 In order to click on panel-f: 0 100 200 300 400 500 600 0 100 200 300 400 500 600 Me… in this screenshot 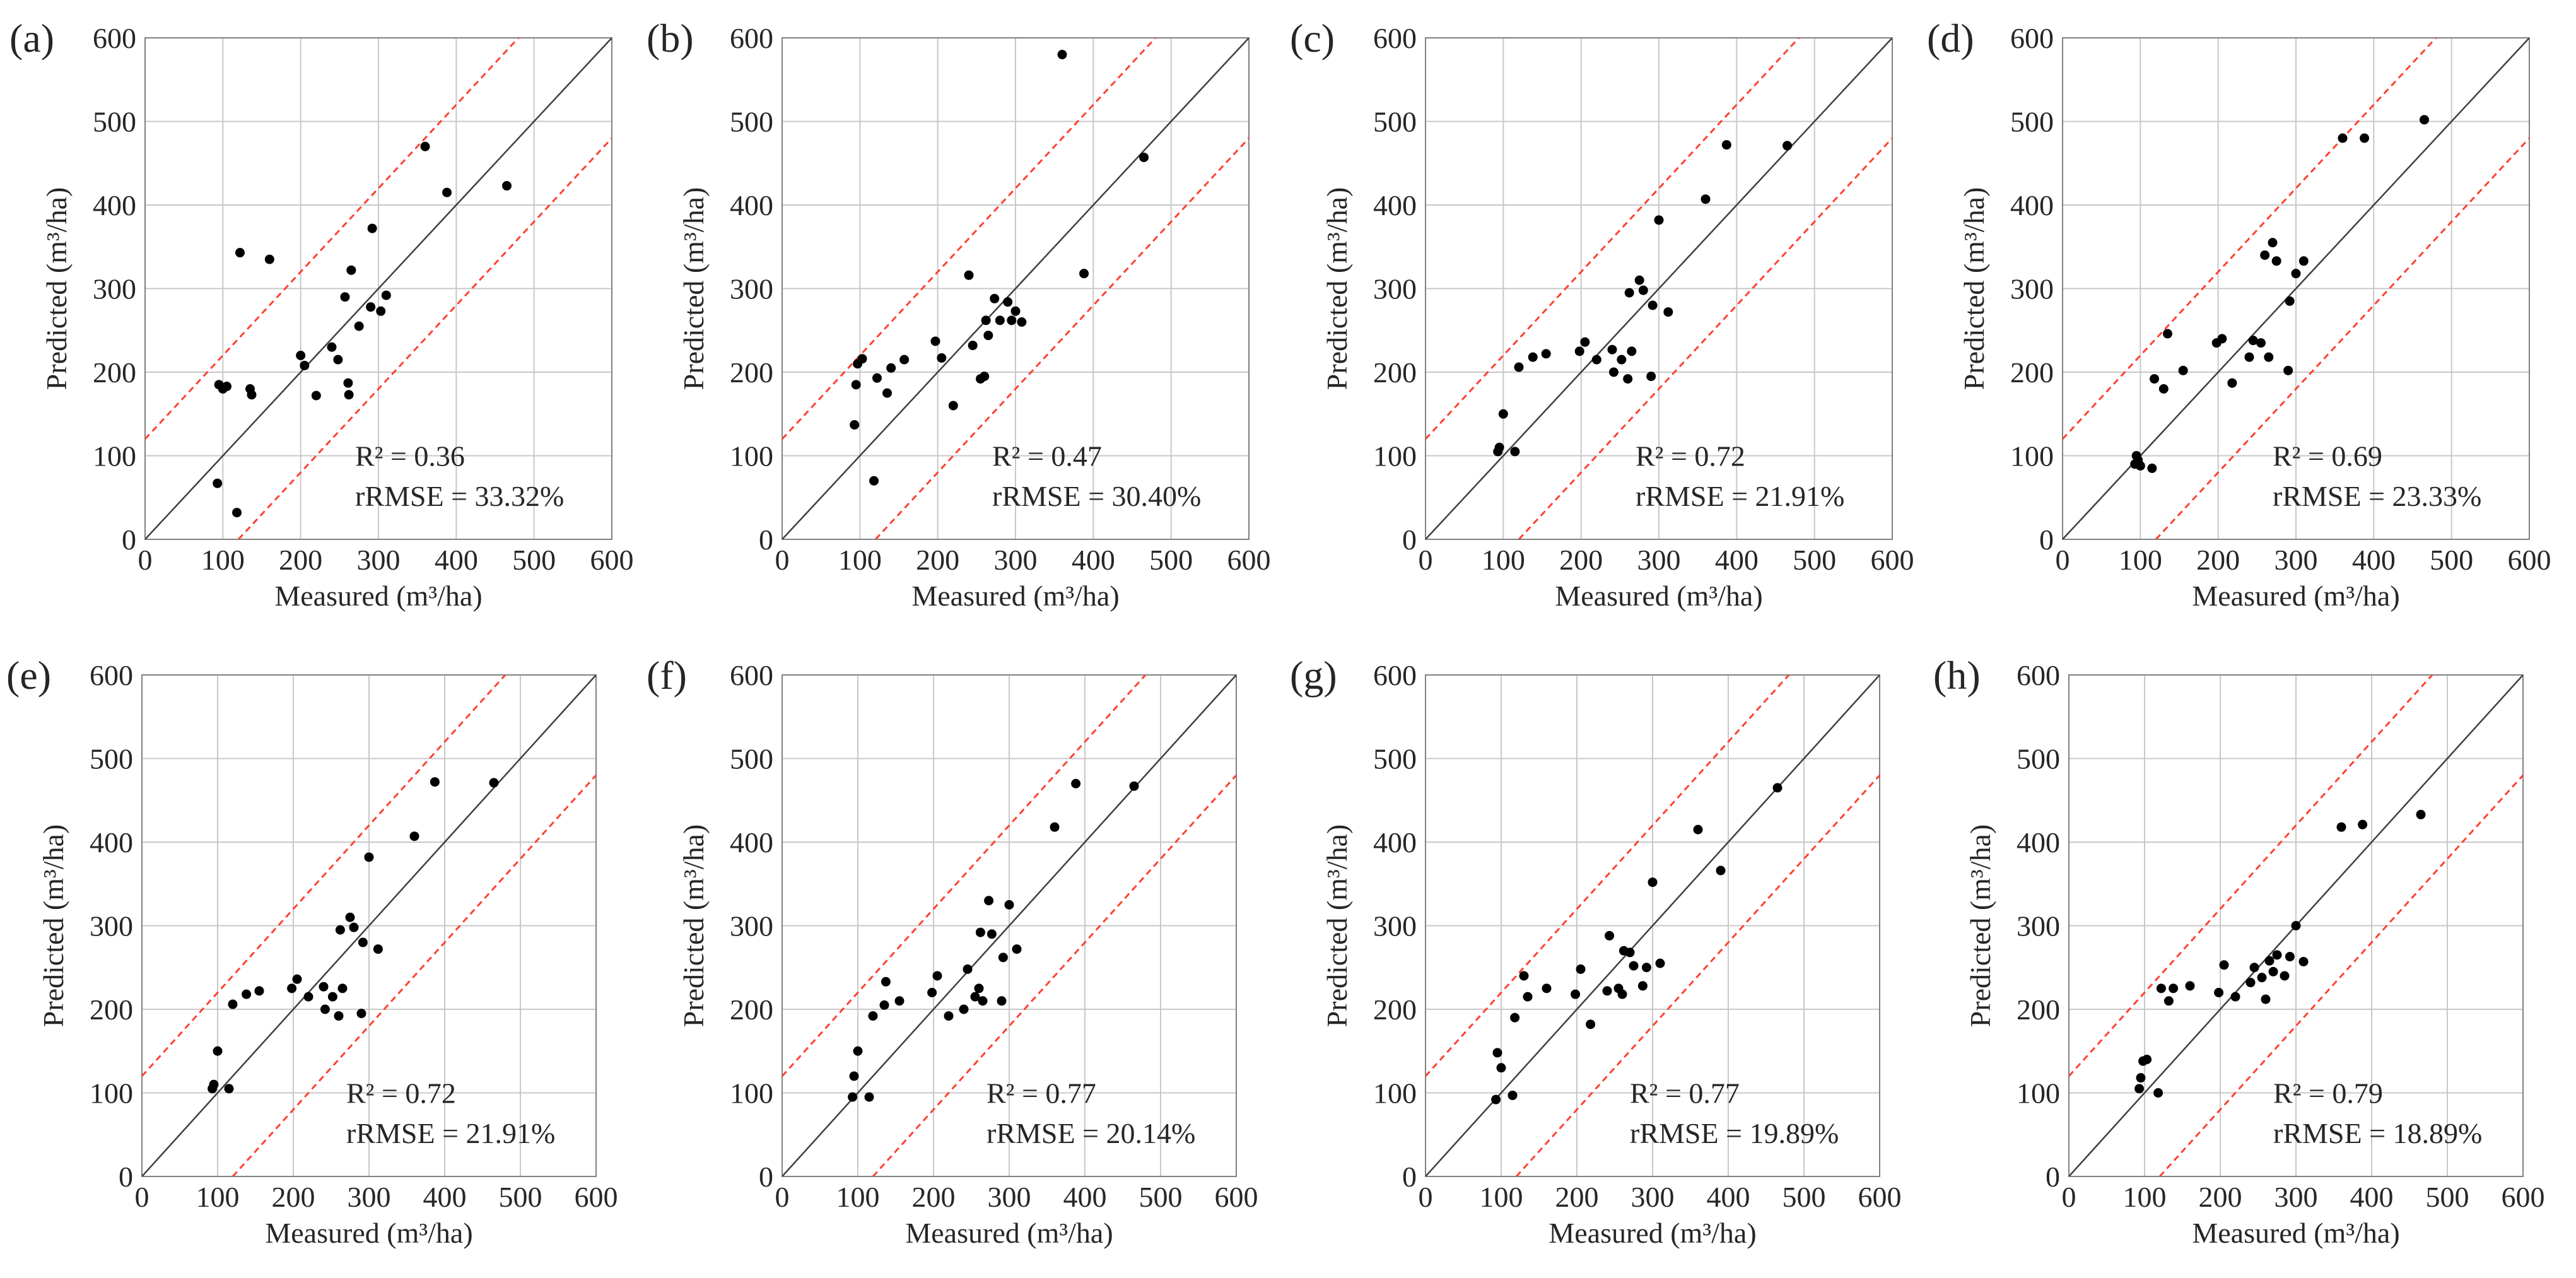, I will do `click(952, 951)`.